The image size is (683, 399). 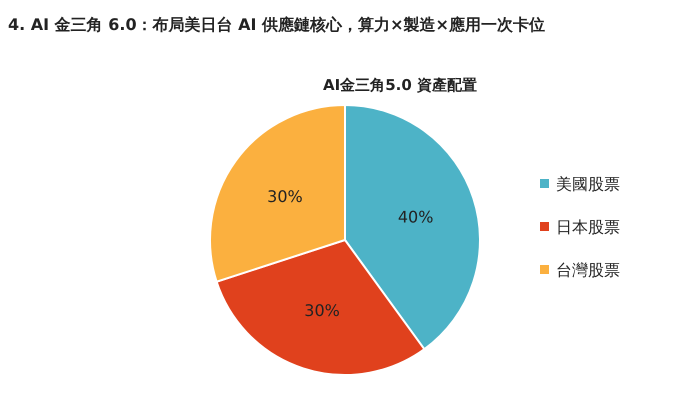 What do you see at coordinates (416, 217) in the screenshot?
I see `data-label: 40%` at bounding box center [416, 217].